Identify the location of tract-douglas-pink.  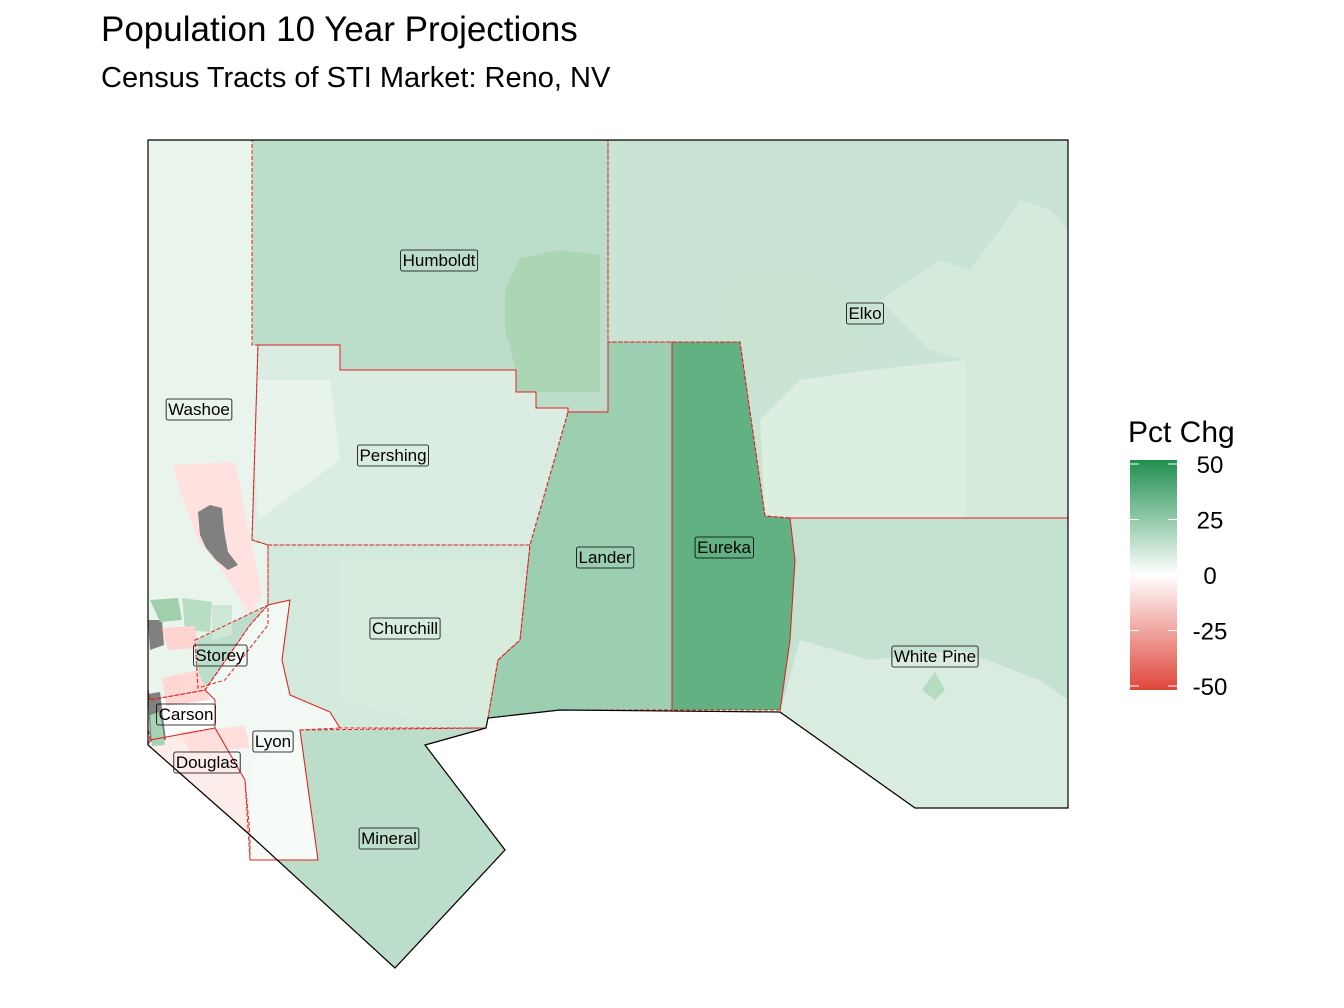
(215, 739).